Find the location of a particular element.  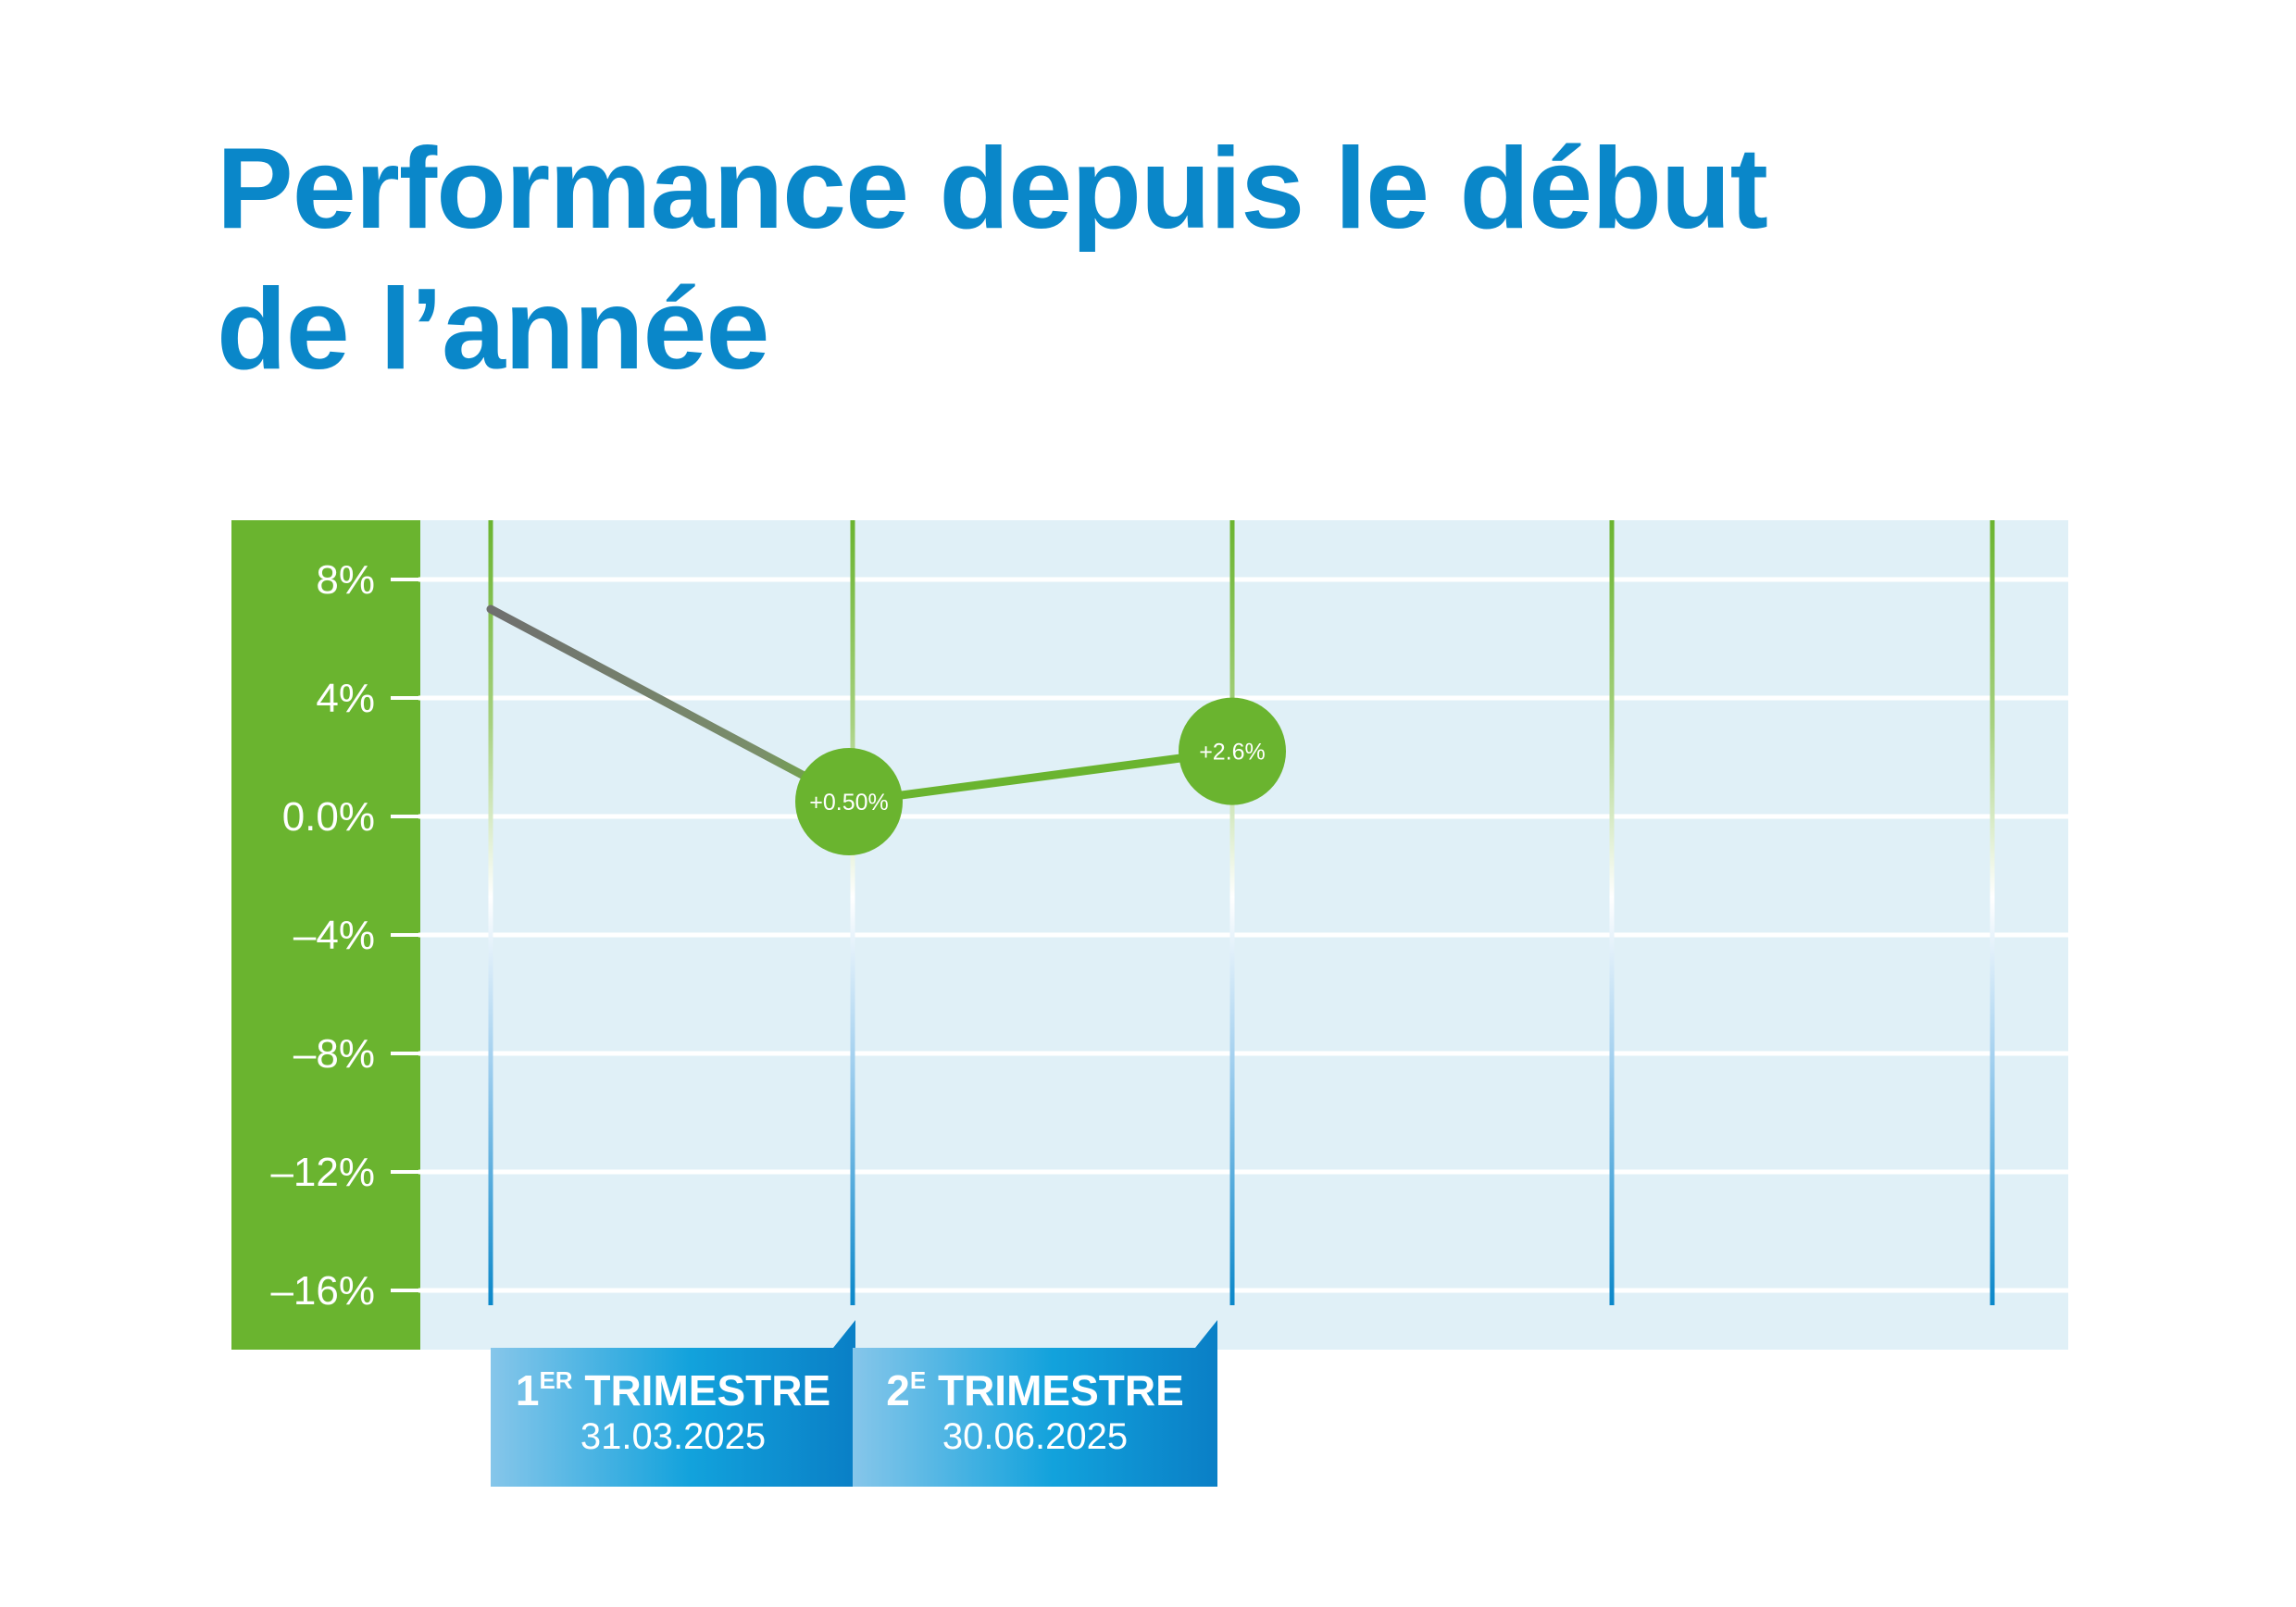

data-label: +2.6% is located at coordinates (1232, 753).